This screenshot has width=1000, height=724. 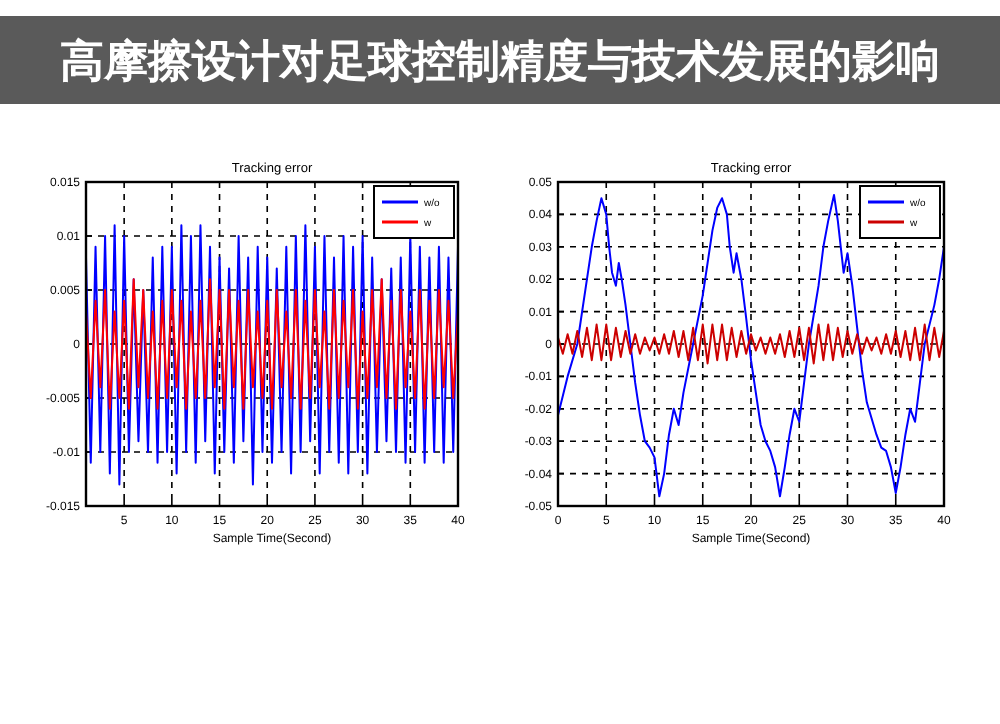 What do you see at coordinates (500, 61) in the screenshot?
I see `text: 高摩擦设计对足球控制精度与技术发展的影响` at bounding box center [500, 61].